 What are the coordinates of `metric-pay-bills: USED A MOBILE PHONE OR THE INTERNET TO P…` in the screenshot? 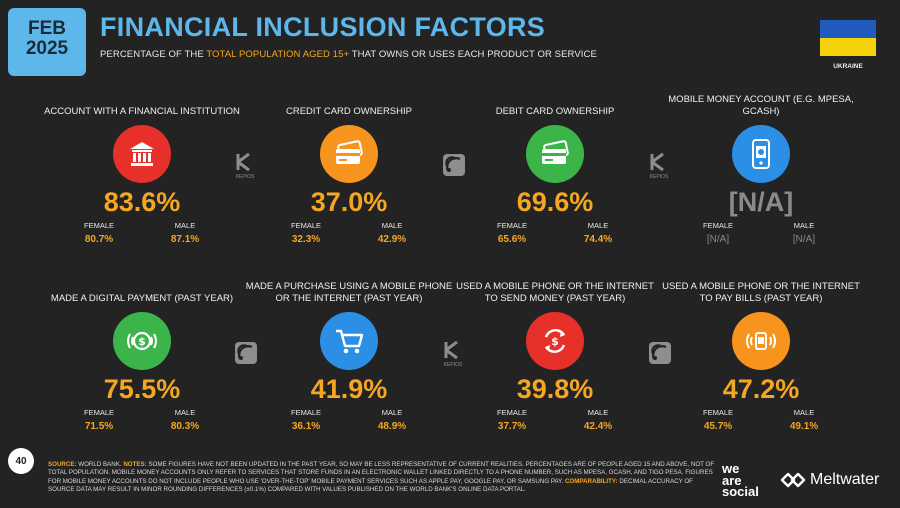 It's located at (761, 356).